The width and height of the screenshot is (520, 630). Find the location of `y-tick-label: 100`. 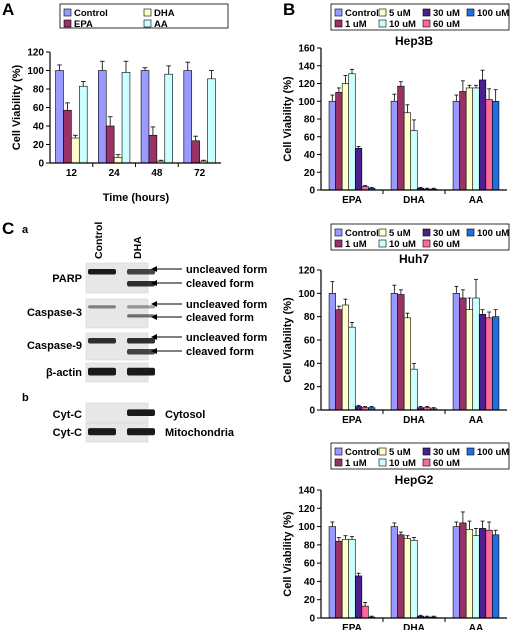

y-tick-label: 100 is located at coordinates (306, 102).